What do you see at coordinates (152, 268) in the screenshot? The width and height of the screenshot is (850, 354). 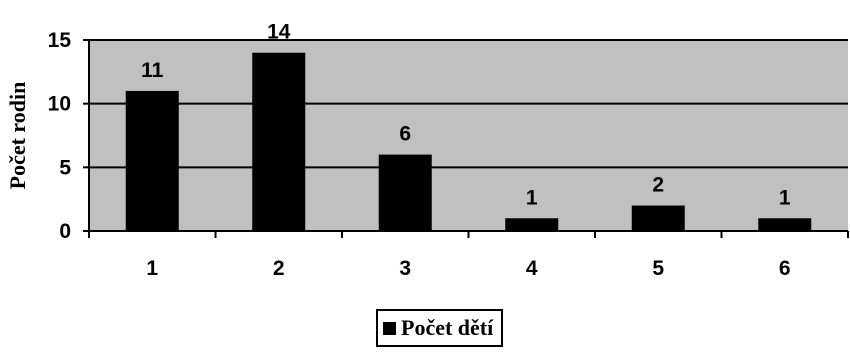 I see `x-tick-label: 1` at bounding box center [152, 268].